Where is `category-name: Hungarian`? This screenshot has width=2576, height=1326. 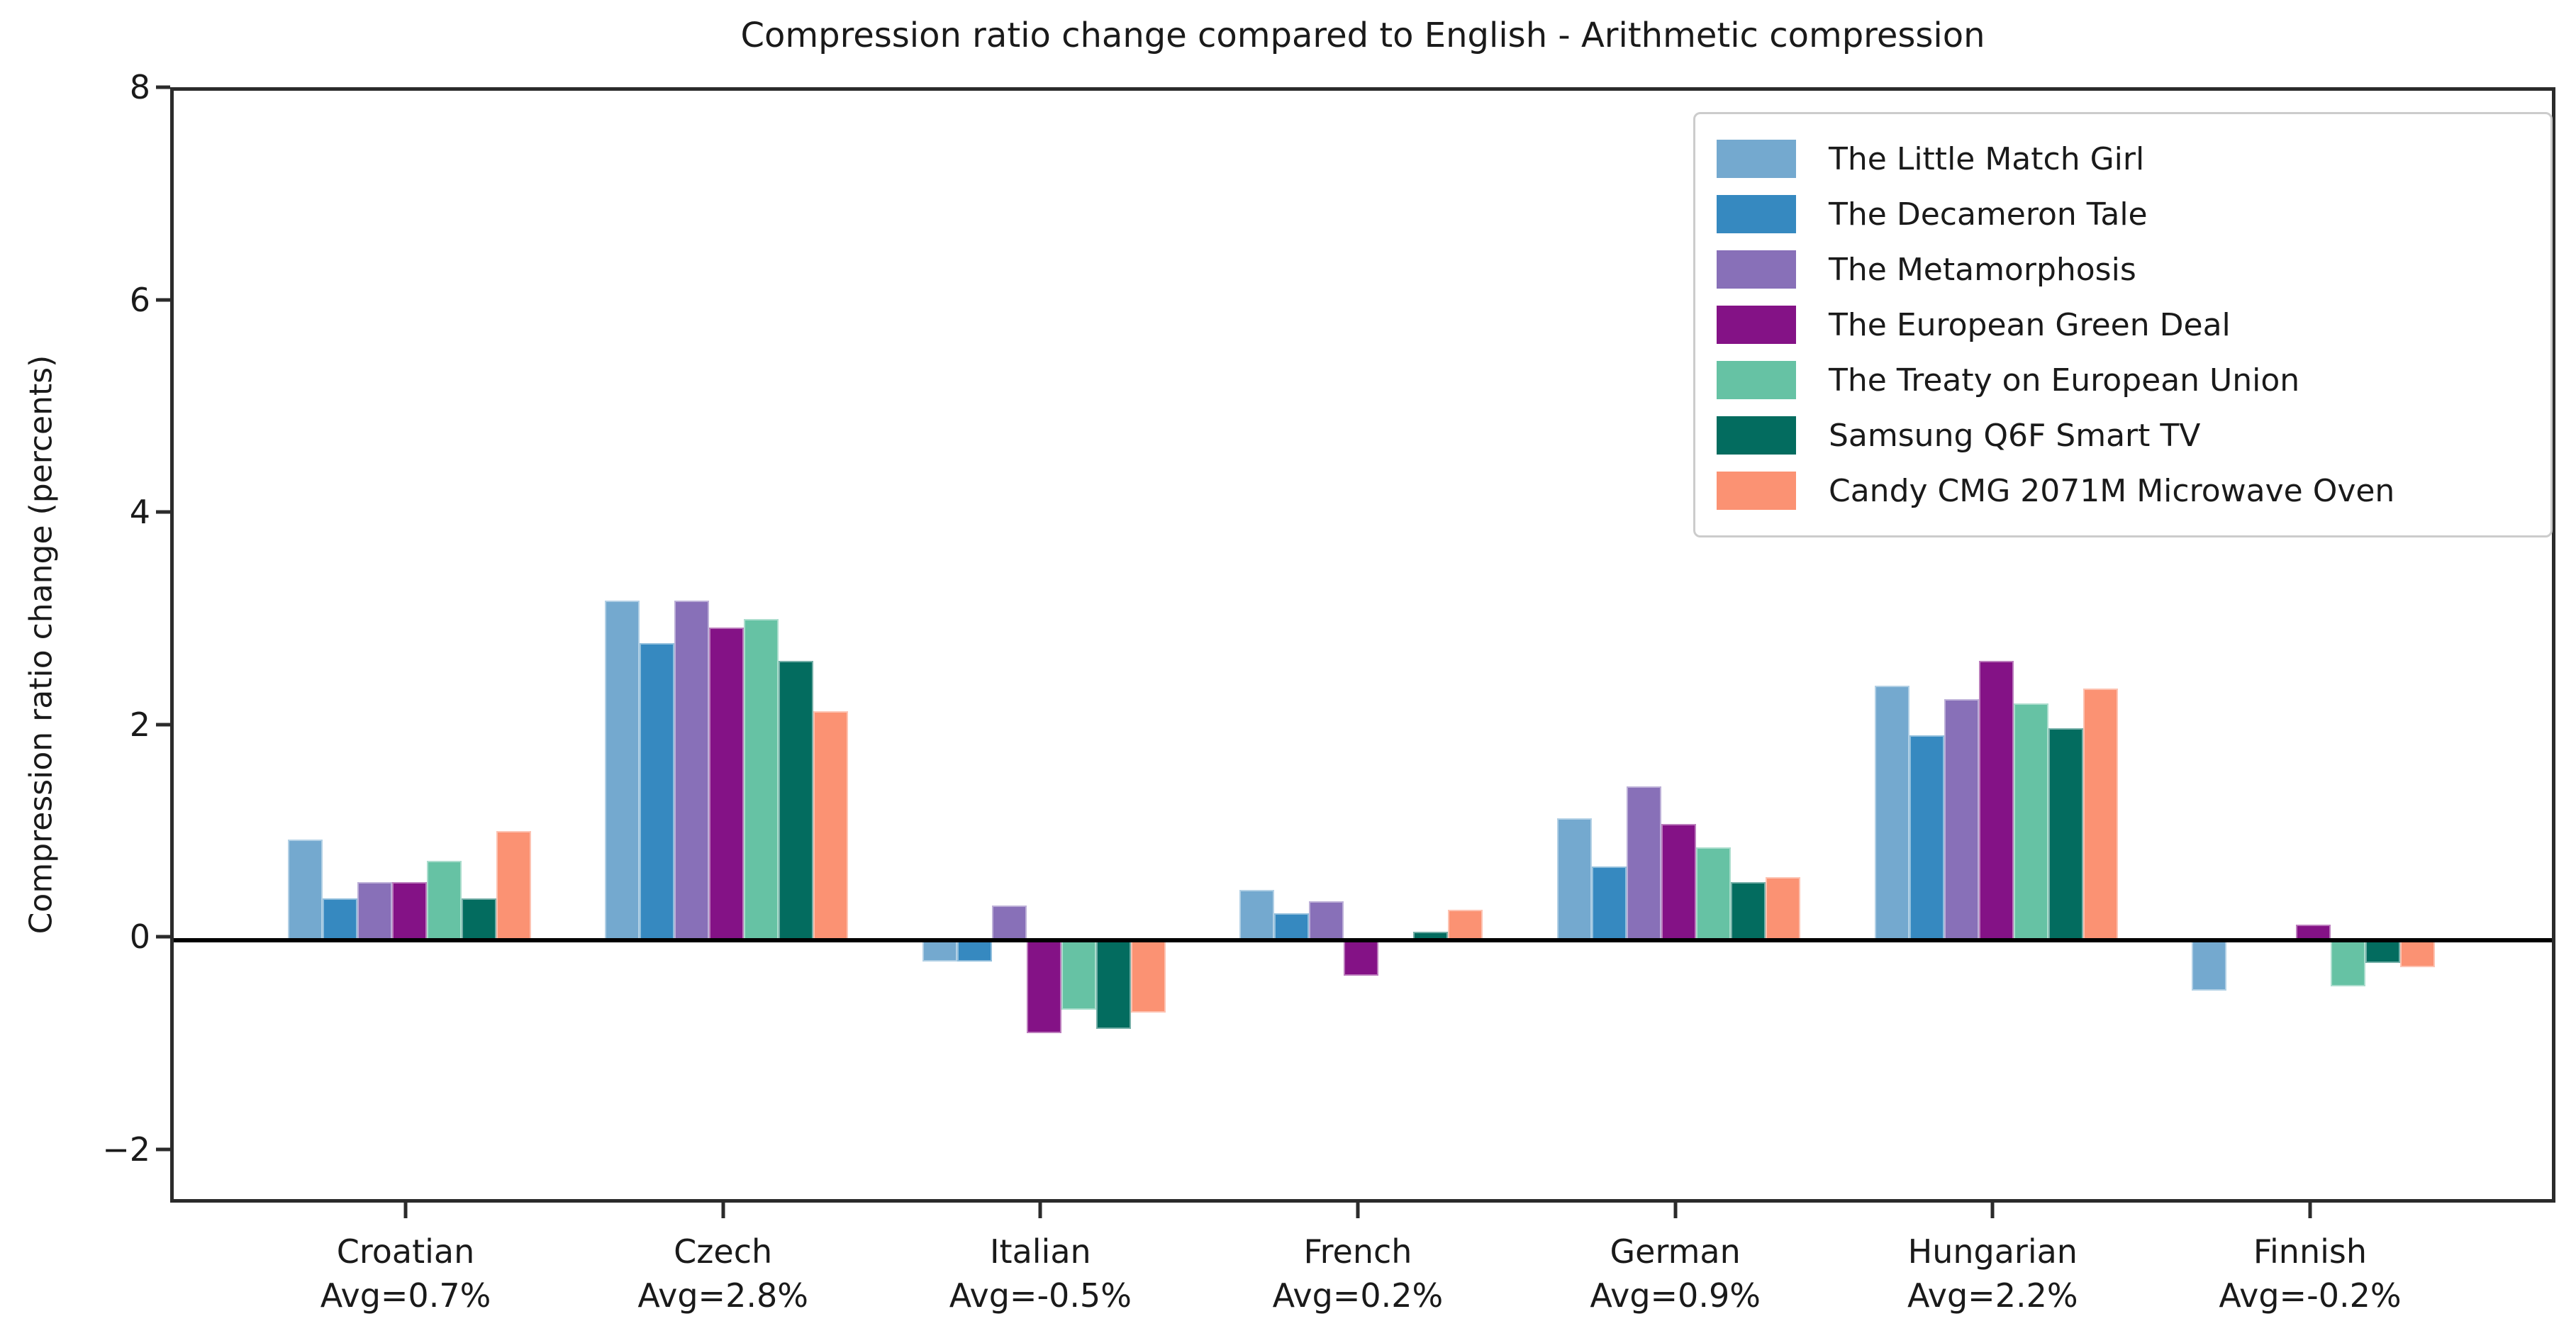
category-name: Hungarian is located at coordinates (1992, 1251).